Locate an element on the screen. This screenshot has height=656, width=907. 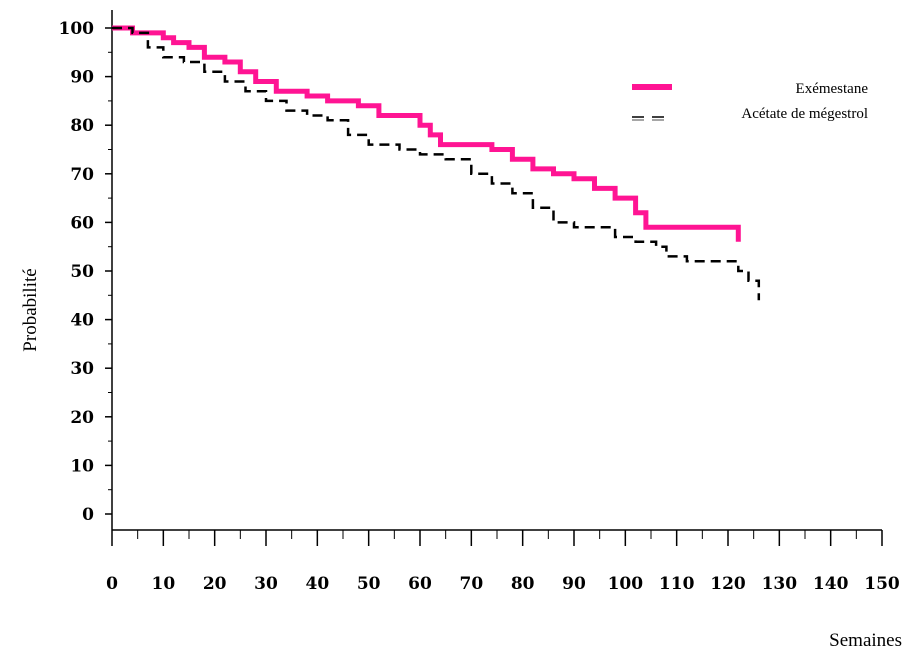
x-axis-title: Semaines is located at coordinates (865, 640).